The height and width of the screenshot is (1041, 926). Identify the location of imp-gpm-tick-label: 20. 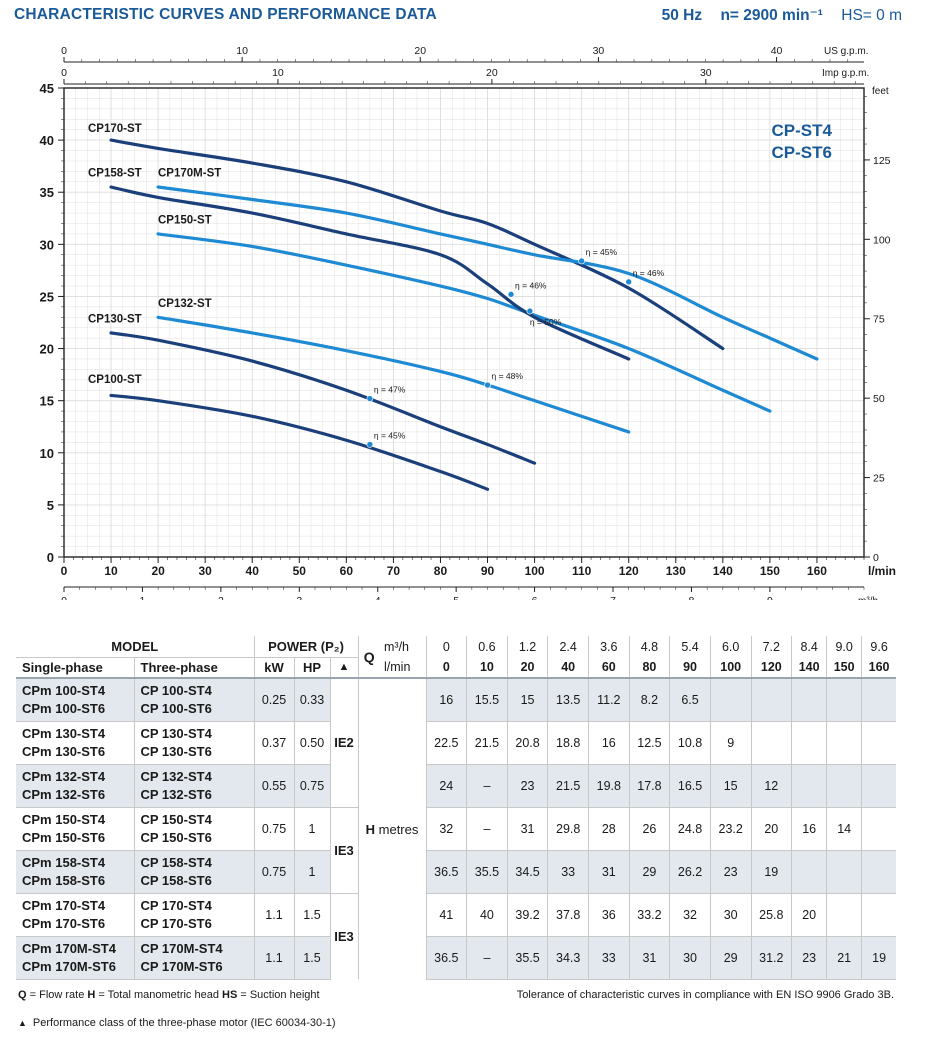
(492, 73).